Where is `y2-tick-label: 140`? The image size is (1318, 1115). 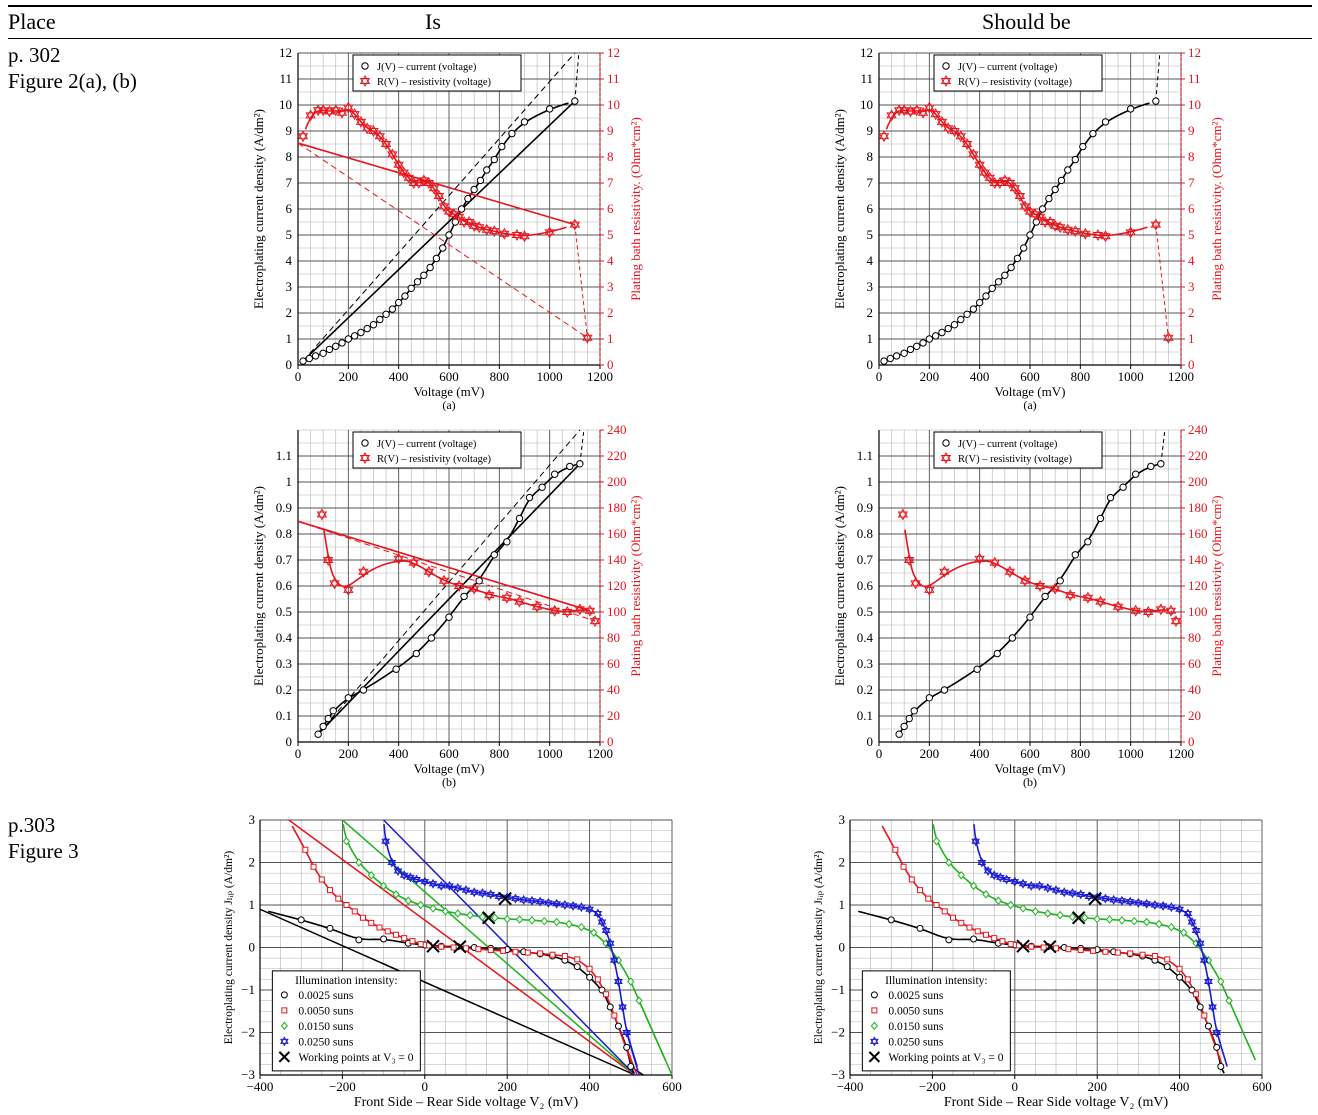
y2-tick-label: 140 is located at coordinates (617, 559).